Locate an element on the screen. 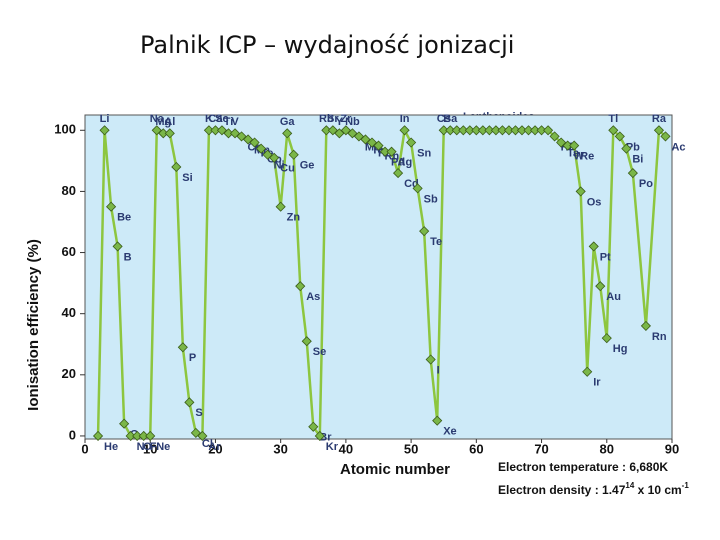  x-tick-label: 30 is located at coordinates (280, 448).